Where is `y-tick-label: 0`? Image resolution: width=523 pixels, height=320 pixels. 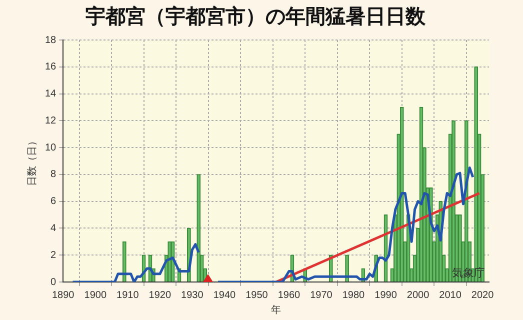 y-tick-label: 0 is located at coordinates (53, 282).